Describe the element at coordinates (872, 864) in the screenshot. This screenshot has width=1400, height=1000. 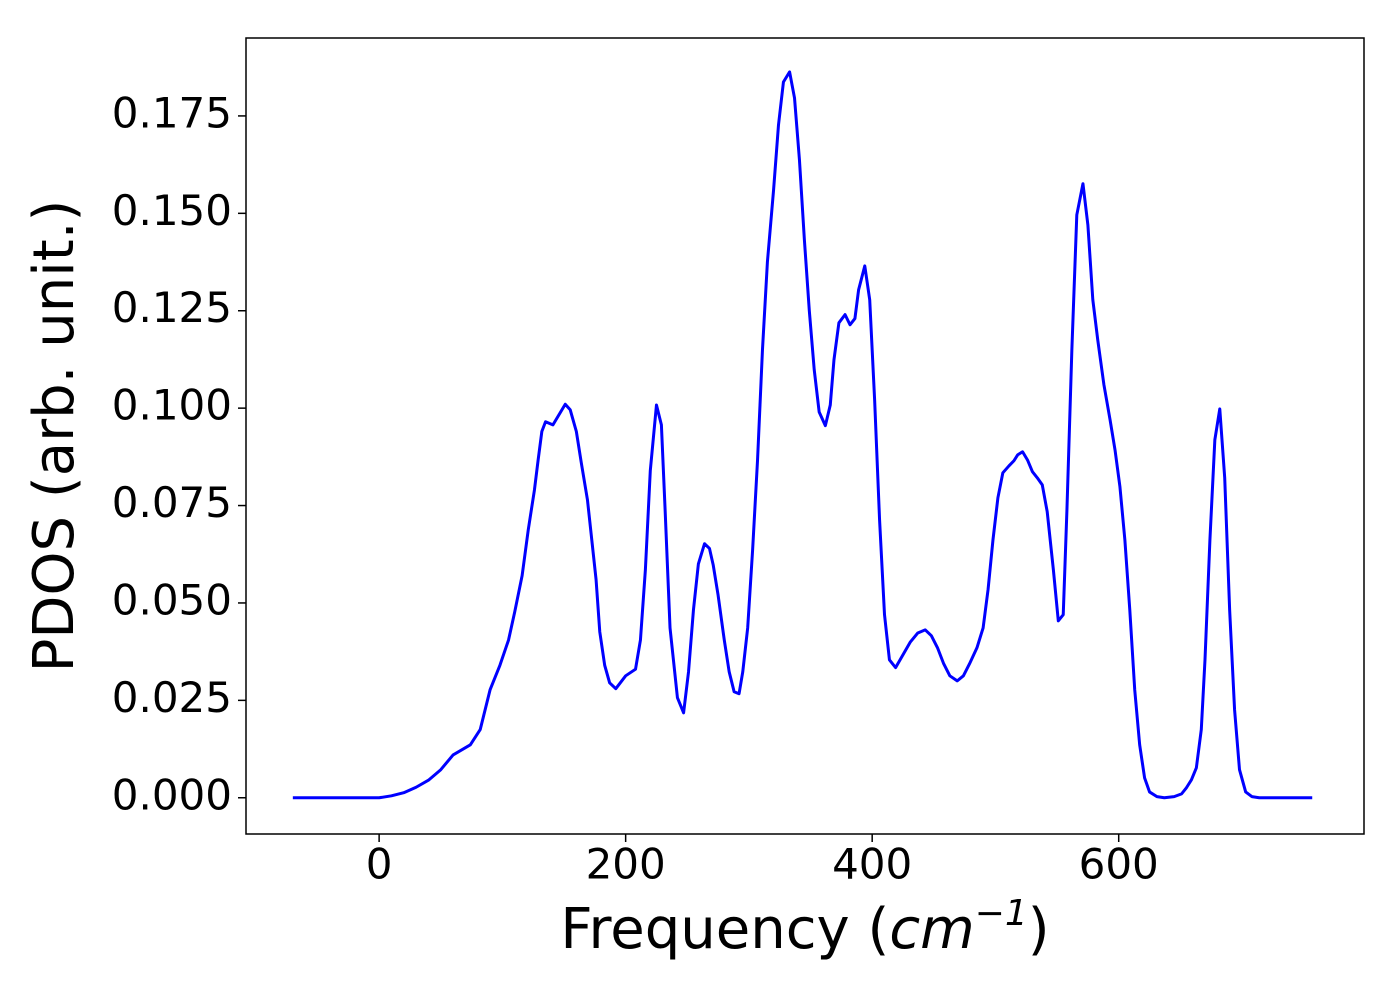
I see `x-tick-label: 400` at that location.